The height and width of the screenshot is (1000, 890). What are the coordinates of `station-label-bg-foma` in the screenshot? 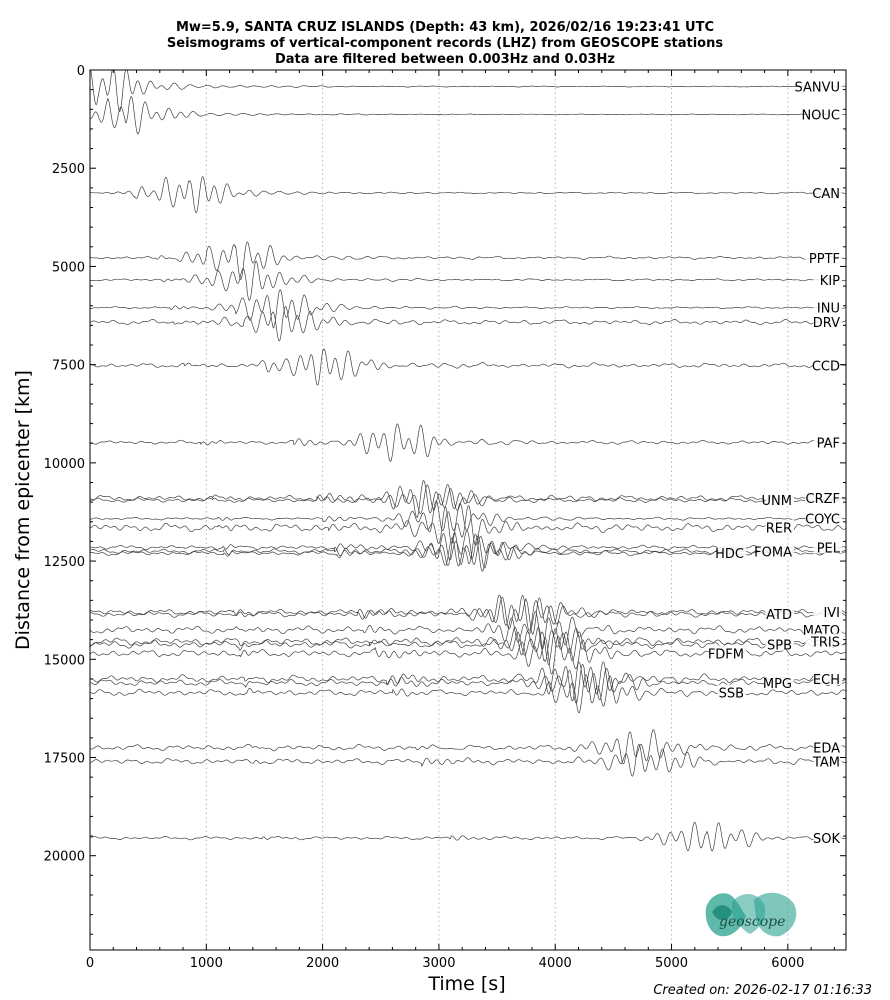 It's located at (775, 550).